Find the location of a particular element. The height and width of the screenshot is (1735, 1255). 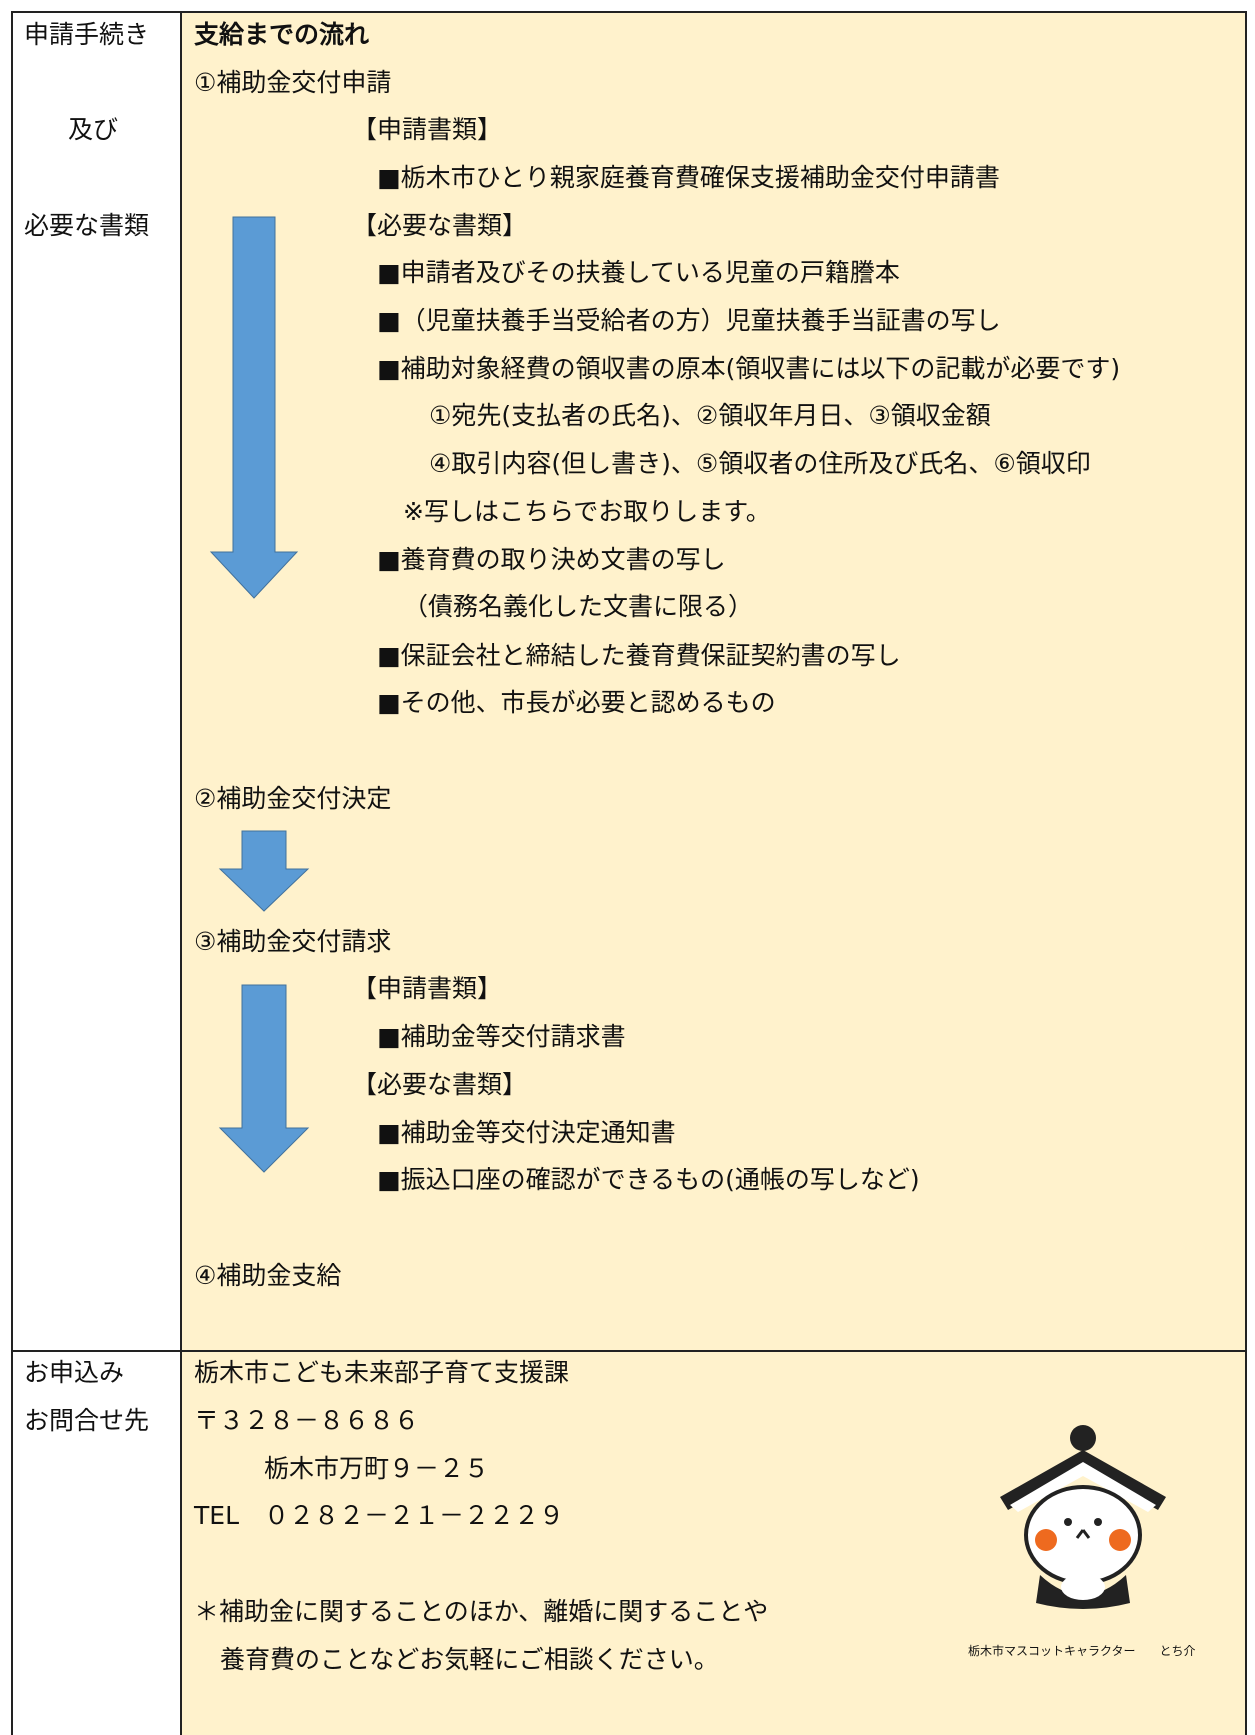

flow-line: ※写しはこちらでお取りします。 is located at coordinates (587, 511).